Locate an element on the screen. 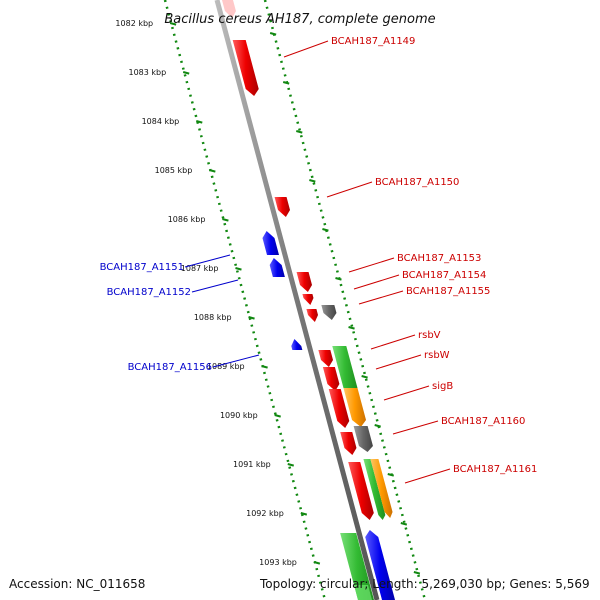 Image resolution: width=600 pixels, height=600 pixels. tick-label: 1090 kbp is located at coordinates (239, 415).